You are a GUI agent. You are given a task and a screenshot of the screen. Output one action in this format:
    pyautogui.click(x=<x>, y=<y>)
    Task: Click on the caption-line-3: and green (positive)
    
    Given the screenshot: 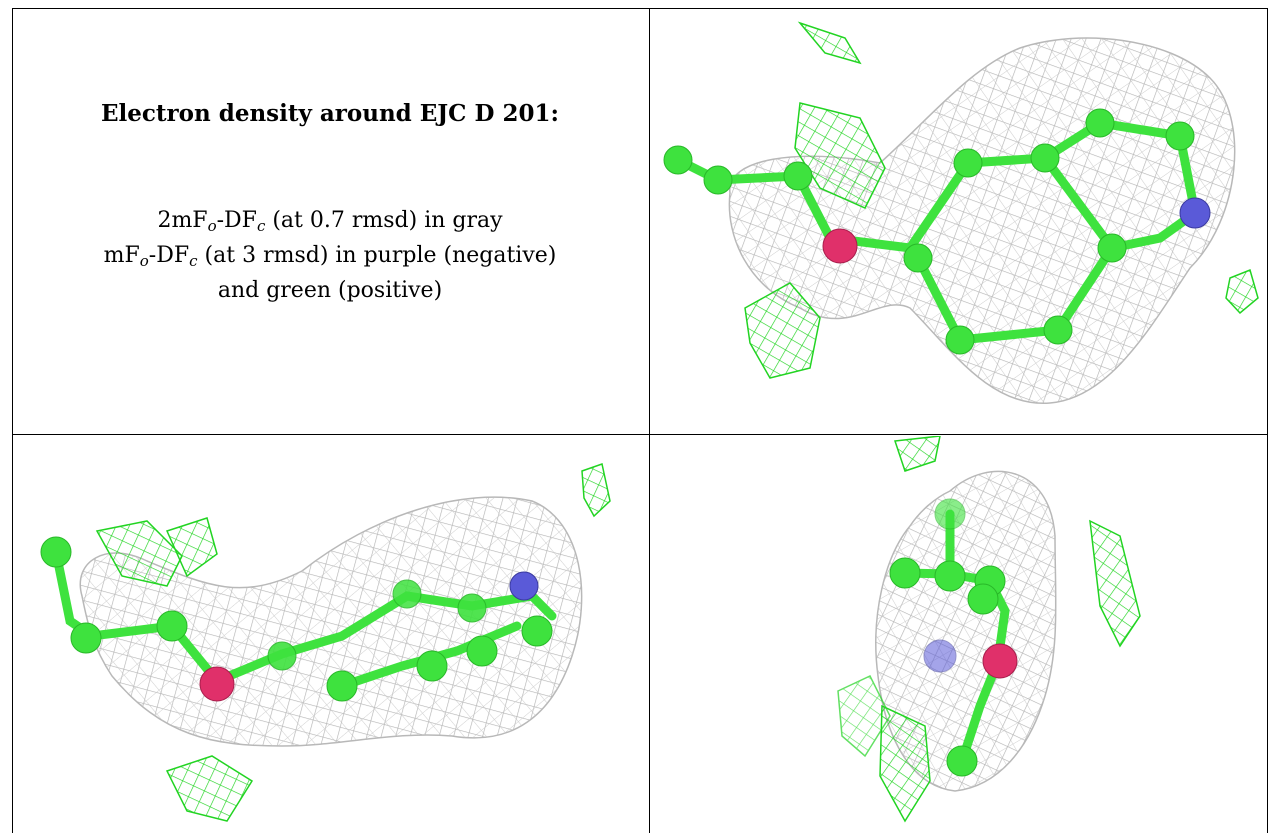 What is the action you would take?
    pyautogui.click(x=330, y=290)
    